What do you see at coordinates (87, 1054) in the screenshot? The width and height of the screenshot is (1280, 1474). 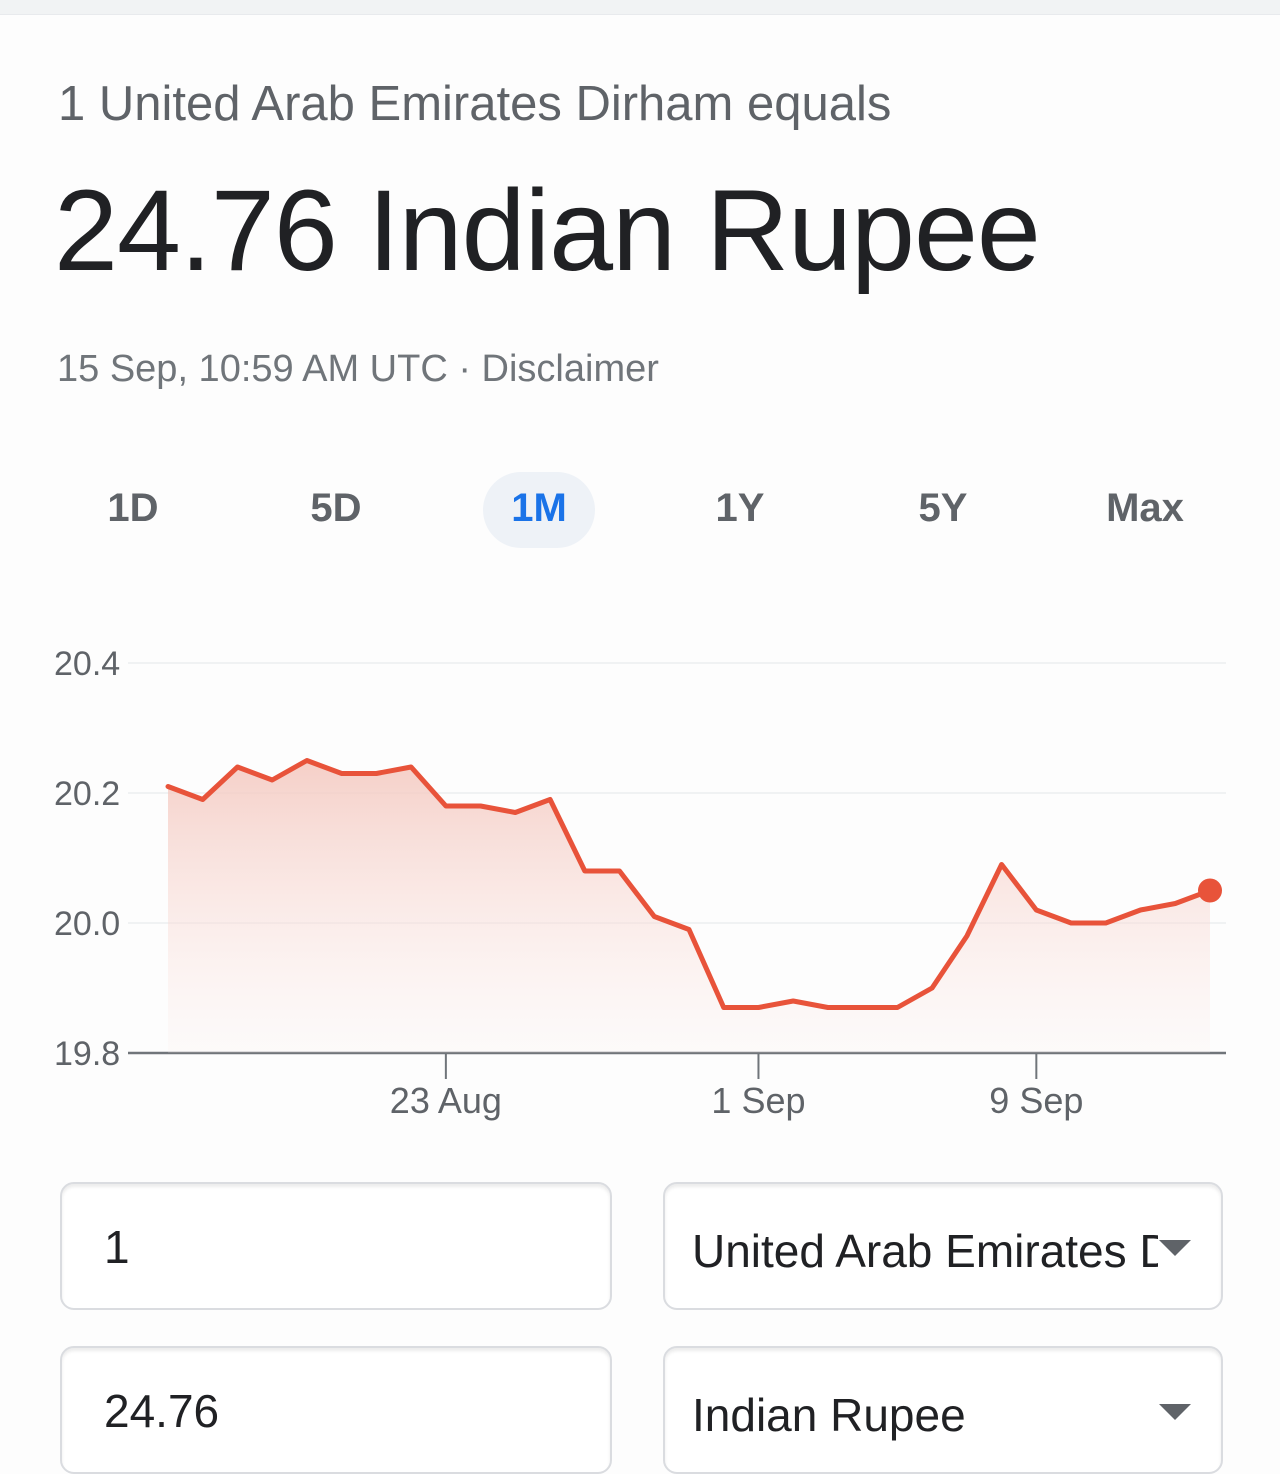 I see `y-tick-label: 19.8` at bounding box center [87, 1054].